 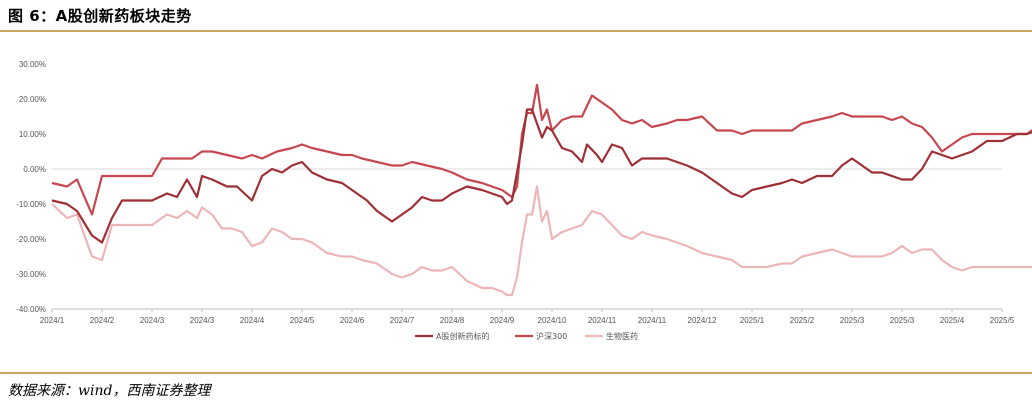 What do you see at coordinates (622, 336) in the screenshot?
I see `legend-label: 生物医药` at bounding box center [622, 336].